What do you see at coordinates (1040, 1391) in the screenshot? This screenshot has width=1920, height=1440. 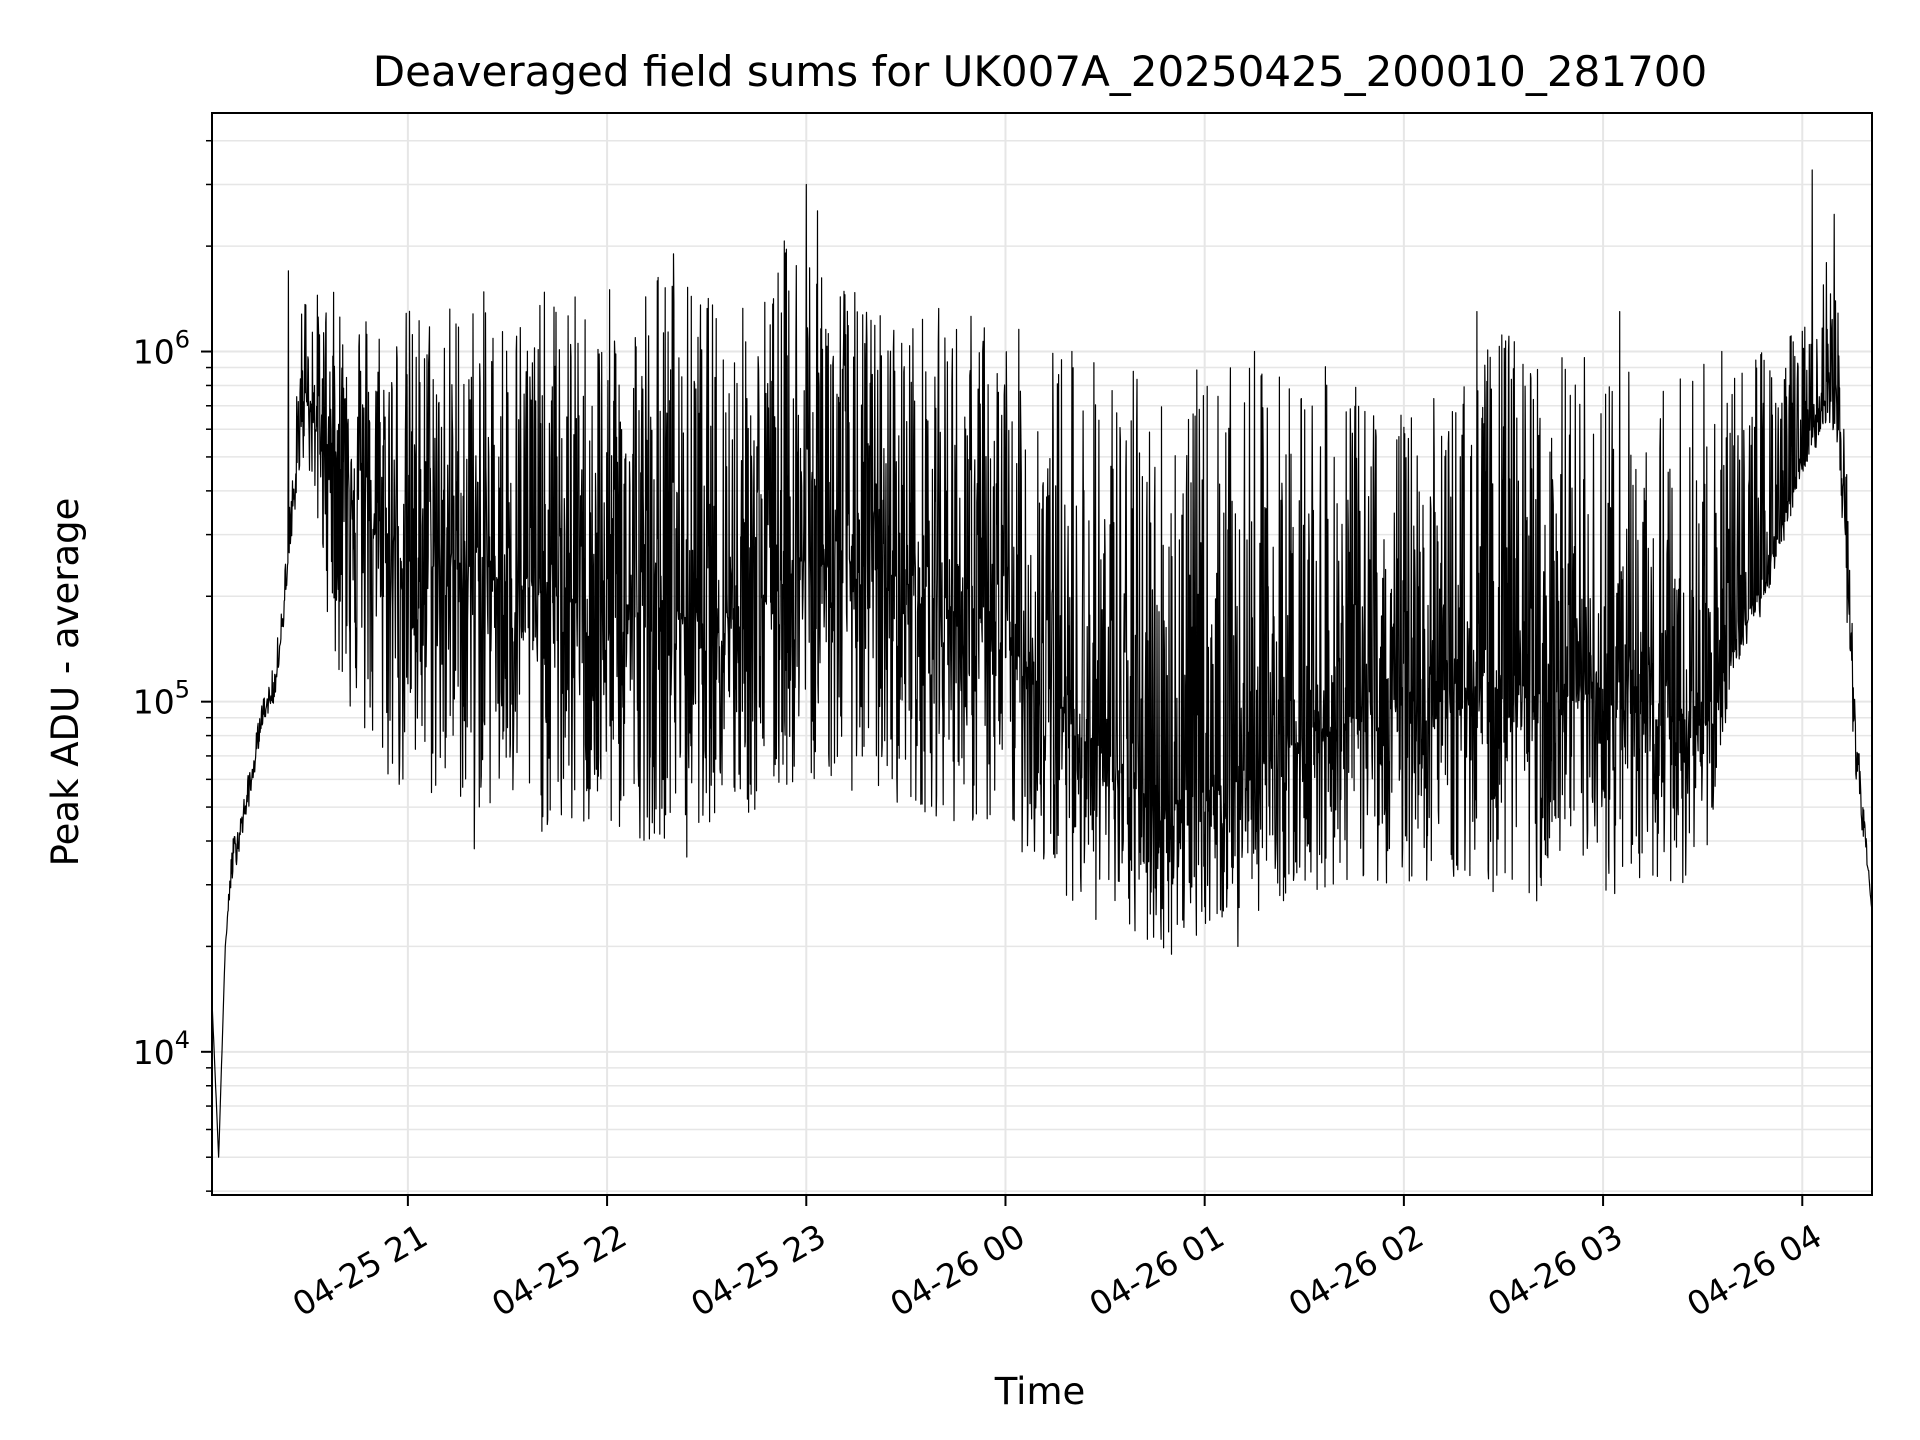 I see `x-axis-label: Time` at bounding box center [1040, 1391].